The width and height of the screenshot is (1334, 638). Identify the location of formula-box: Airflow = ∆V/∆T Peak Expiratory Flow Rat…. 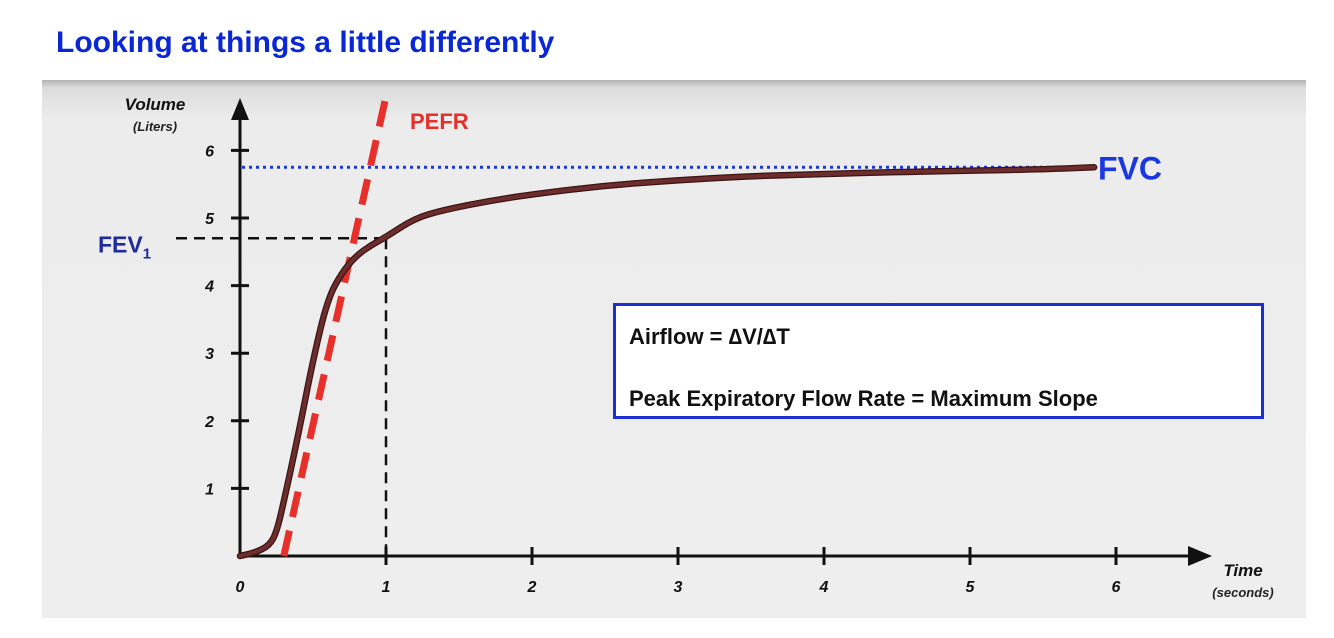
(938, 361).